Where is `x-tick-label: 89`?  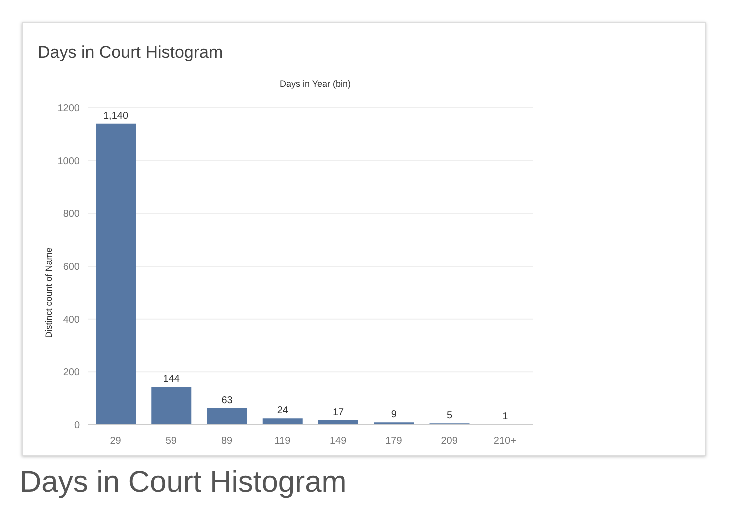 x-tick-label: 89 is located at coordinates (228, 442).